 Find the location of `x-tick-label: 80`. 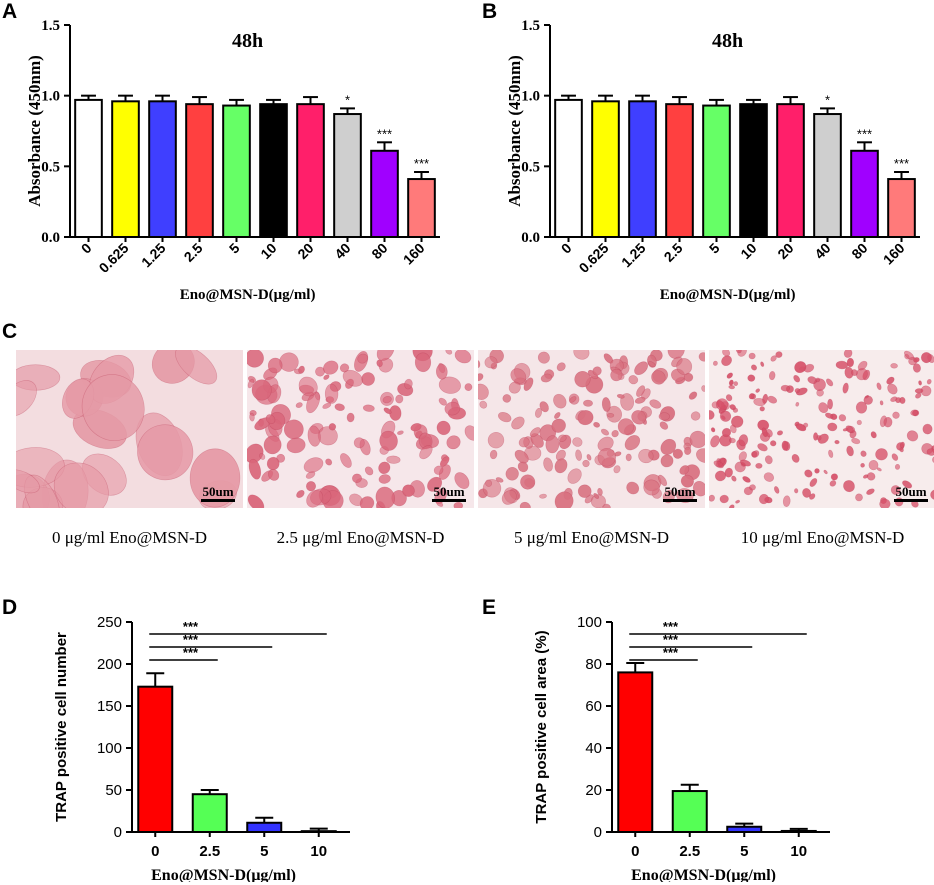

x-tick-label: 80 is located at coordinates (859, 251).